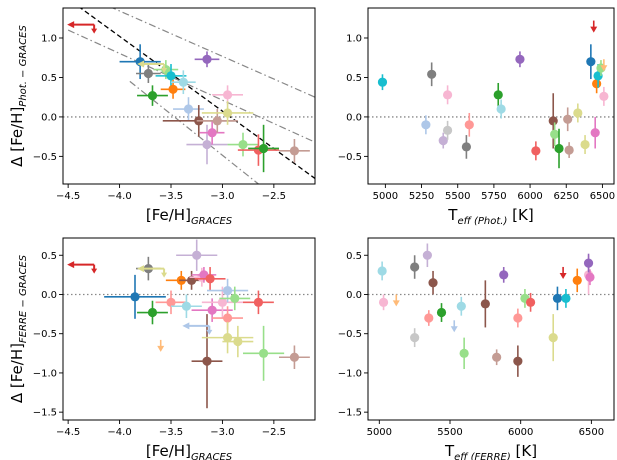 The width and height of the screenshot is (617, 460). Describe the element at coordinates (119, 196) in the screenshot. I see `x-tick-label: −4.0` at that location.